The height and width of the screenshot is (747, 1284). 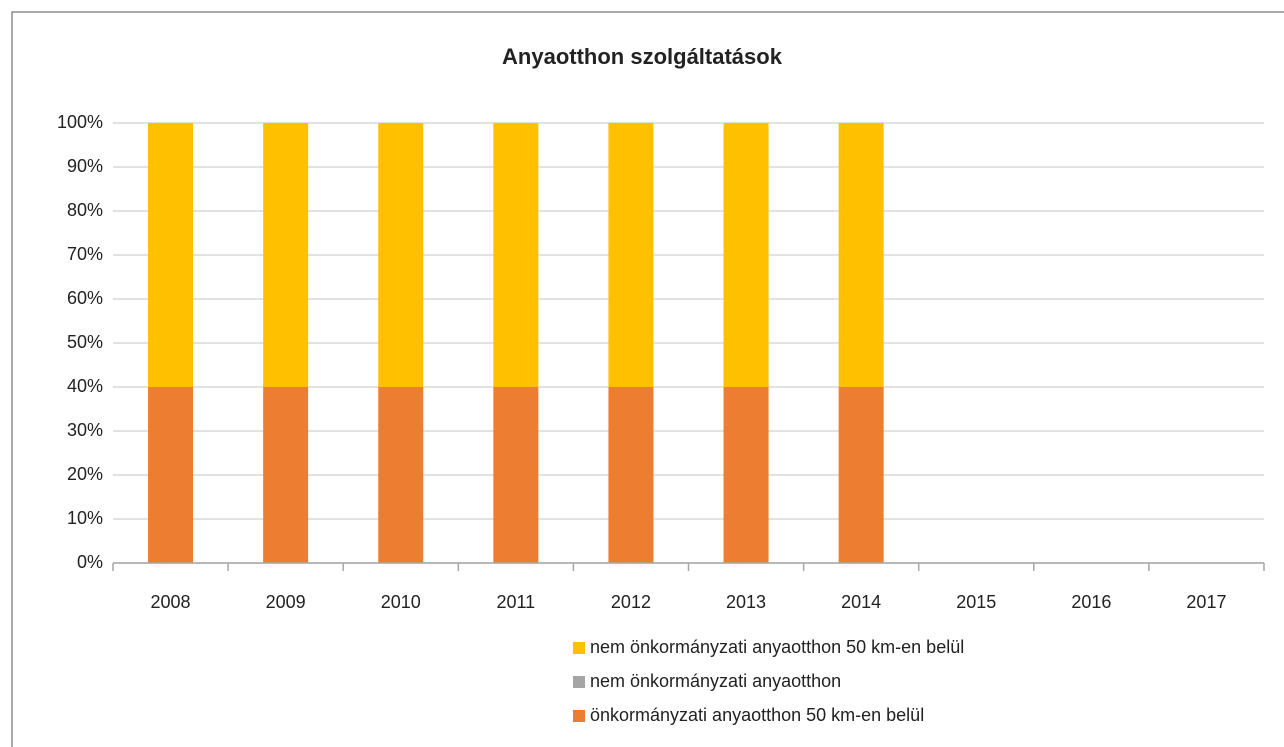 What do you see at coordinates (85, 254) in the screenshot?
I see `y-tick-label: 70%` at bounding box center [85, 254].